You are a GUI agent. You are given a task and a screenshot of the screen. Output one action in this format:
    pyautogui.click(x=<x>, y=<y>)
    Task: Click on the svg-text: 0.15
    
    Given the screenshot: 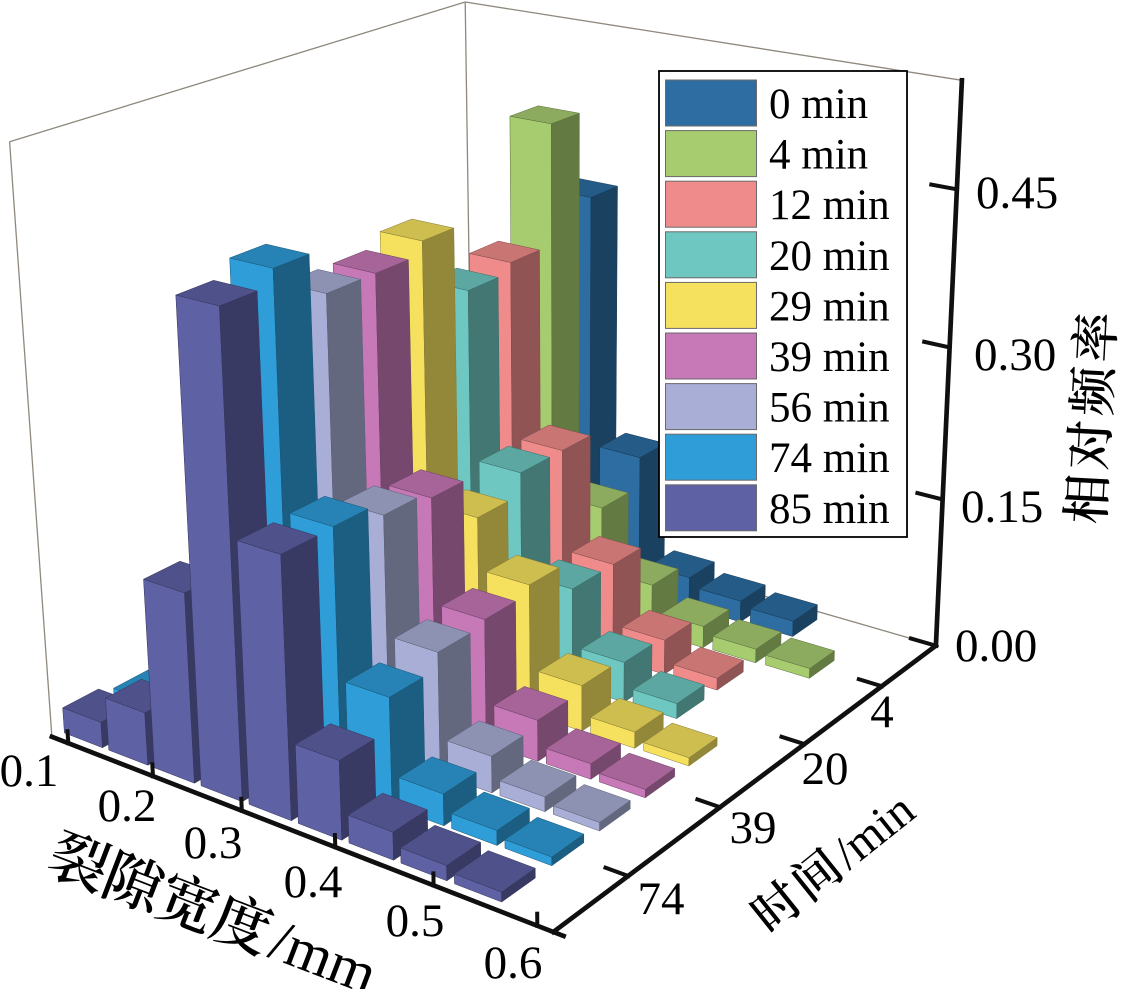 What is the action you would take?
    pyautogui.click(x=1002, y=507)
    